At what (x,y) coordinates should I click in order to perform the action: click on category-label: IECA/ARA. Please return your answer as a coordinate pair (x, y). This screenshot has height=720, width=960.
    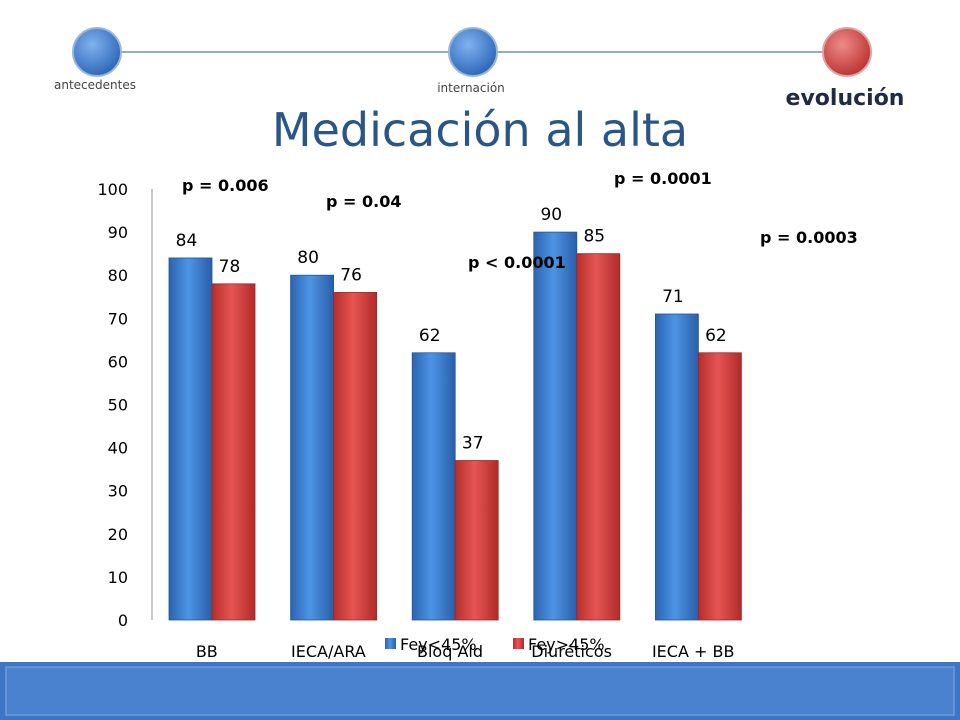
    Looking at the image, I should click on (328, 651).